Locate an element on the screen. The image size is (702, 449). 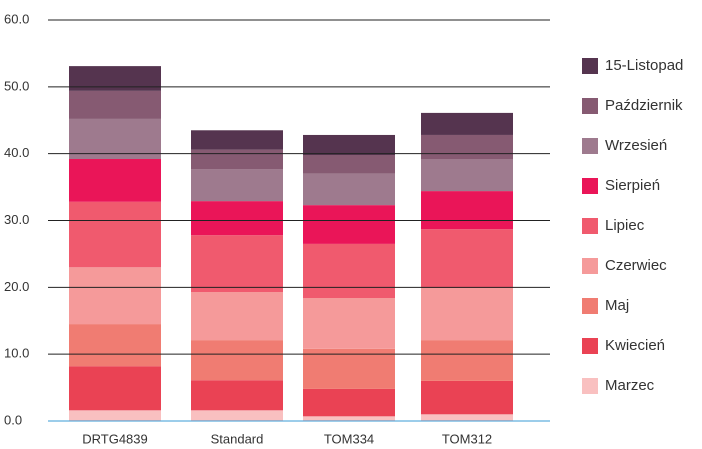
x-tick-label: DRTG4839 is located at coordinates (115, 438).